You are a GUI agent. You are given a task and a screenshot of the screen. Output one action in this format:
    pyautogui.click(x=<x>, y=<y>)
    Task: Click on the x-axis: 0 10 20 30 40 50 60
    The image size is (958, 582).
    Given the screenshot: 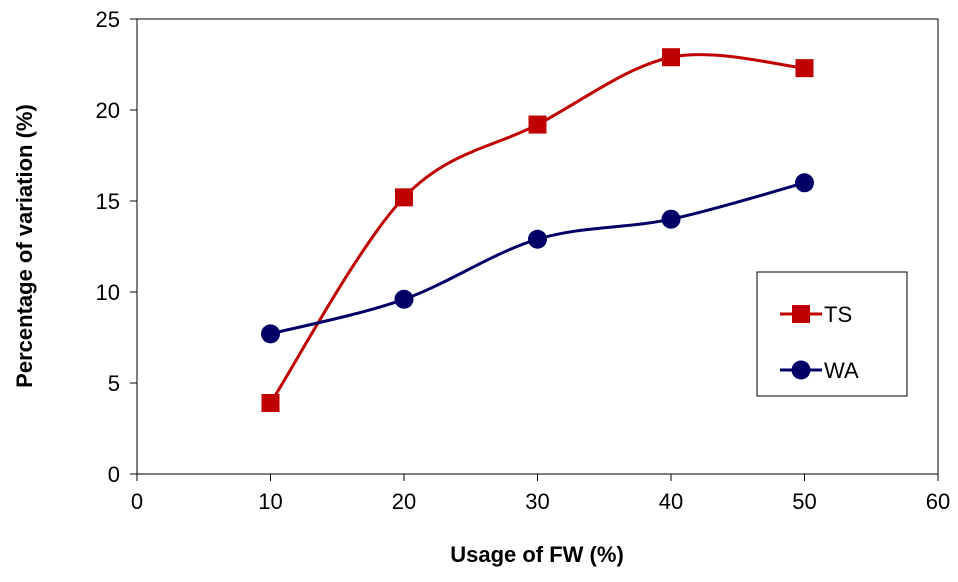 What is the action you would take?
    pyautogui.click(x=540, y=494)
    